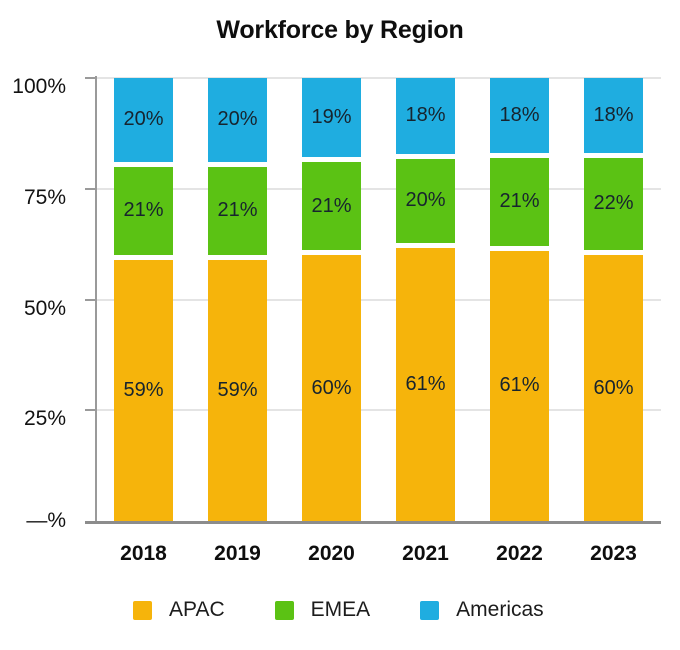 This screenshot has height=650, width=680. Describe the element at coordinates (500, 609) in the screenshot. I see `legend-label-americas: Americas` at that location.